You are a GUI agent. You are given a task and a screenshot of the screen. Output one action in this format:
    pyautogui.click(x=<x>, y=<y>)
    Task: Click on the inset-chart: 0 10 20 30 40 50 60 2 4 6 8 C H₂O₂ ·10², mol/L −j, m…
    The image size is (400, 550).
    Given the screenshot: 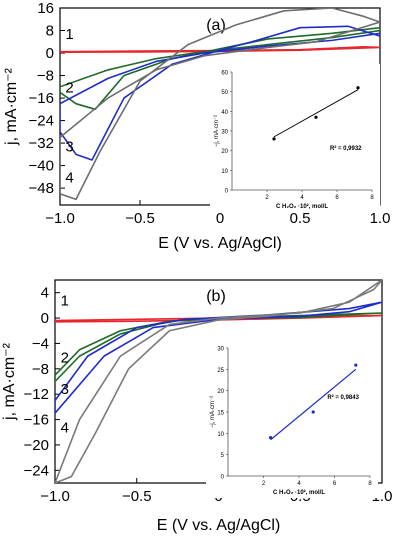 What is the action you would take?
    pyautogui.click(x=295, y=138)
    